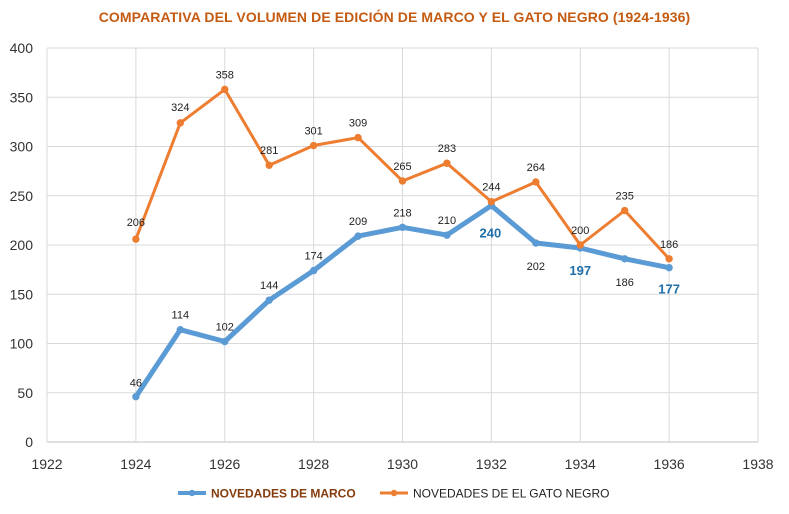 Image resolution: width=789 pixels, height=514 pixels. I want to click on x-tick-label: 1930, so click(402, 464).